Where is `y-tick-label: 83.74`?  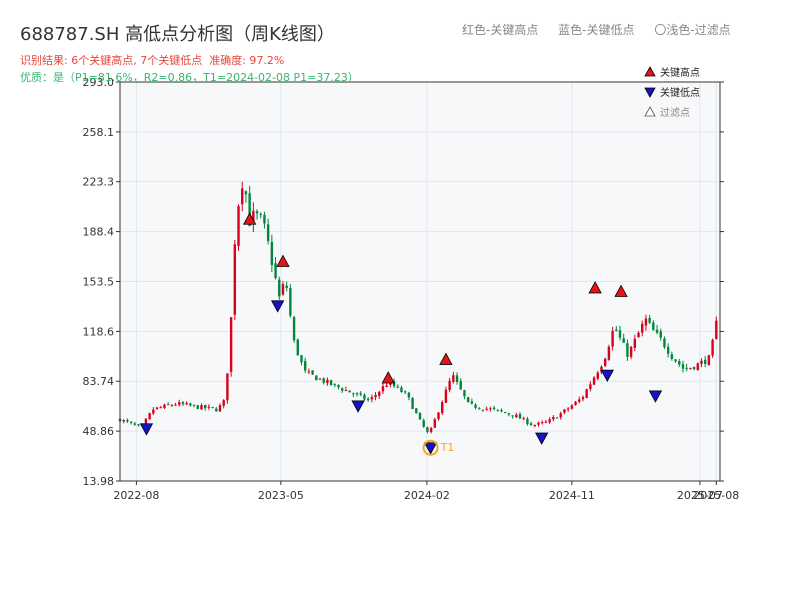
y-tick-label: 83.74 is located at coordinates (99, 381).